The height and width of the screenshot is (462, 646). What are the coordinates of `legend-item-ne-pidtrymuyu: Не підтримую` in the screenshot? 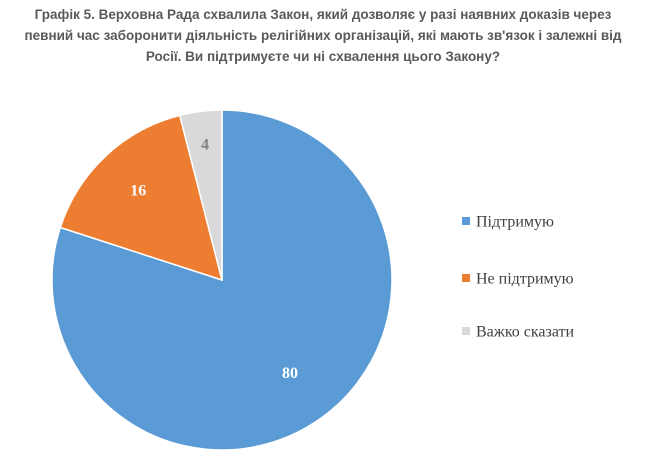 It's located at (518, 279).